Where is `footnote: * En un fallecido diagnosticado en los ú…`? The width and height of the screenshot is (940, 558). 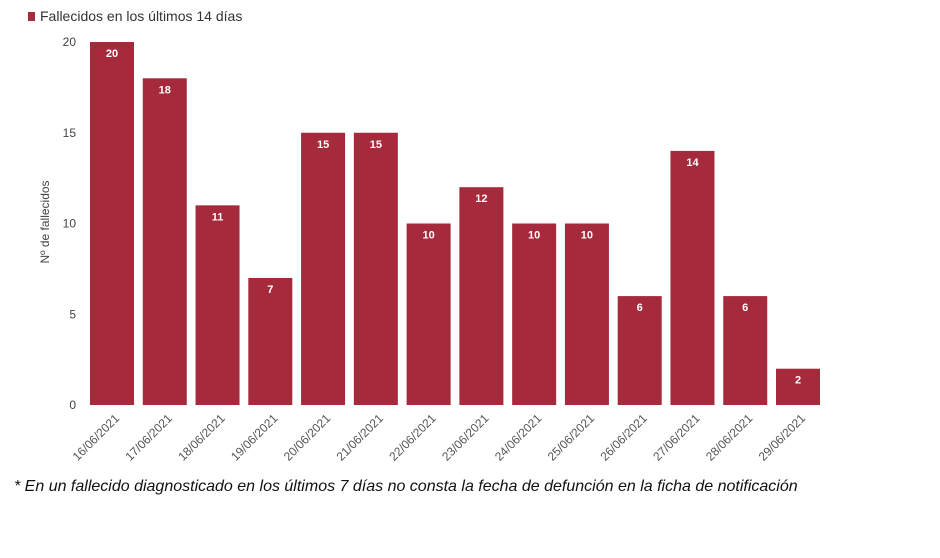 footnote: * En un fallecido diagnosticado en los ú… is located at coordinates (406, 486).